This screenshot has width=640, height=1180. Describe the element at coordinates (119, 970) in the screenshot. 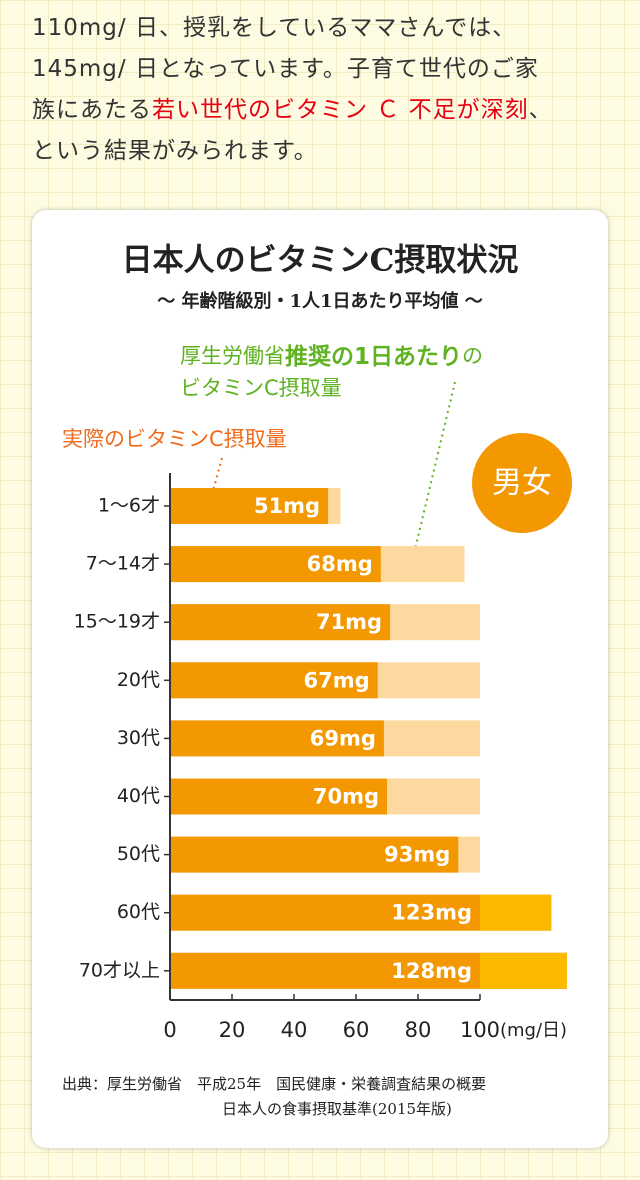

I see `y-tick-label: 70才以上` at that location.